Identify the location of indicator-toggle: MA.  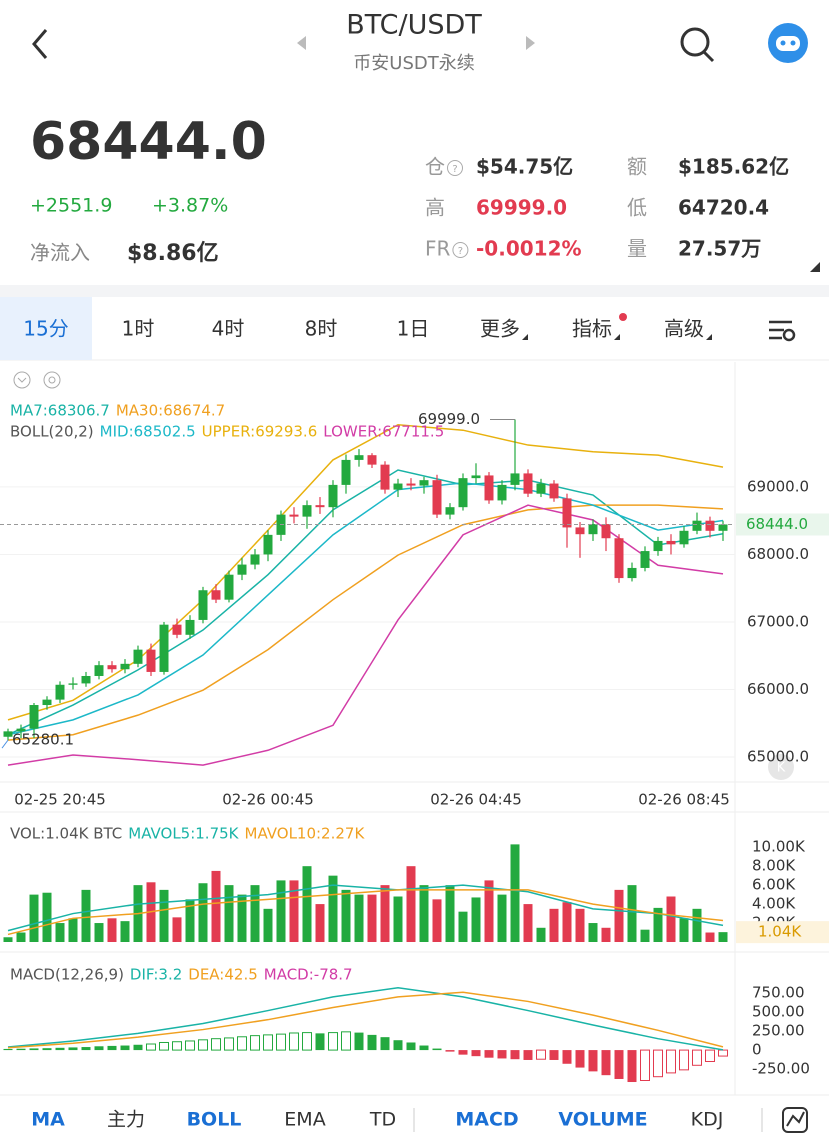
(48, 1120).